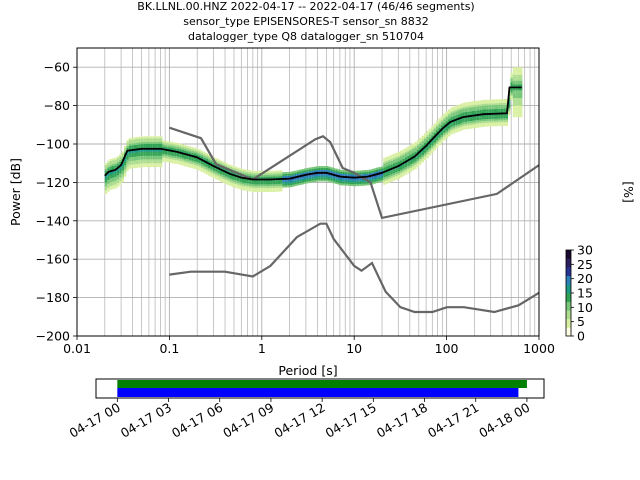 The width and height of the screenshot is (640, 480). I want to click on noise-model-low-line, so click(354, 268).